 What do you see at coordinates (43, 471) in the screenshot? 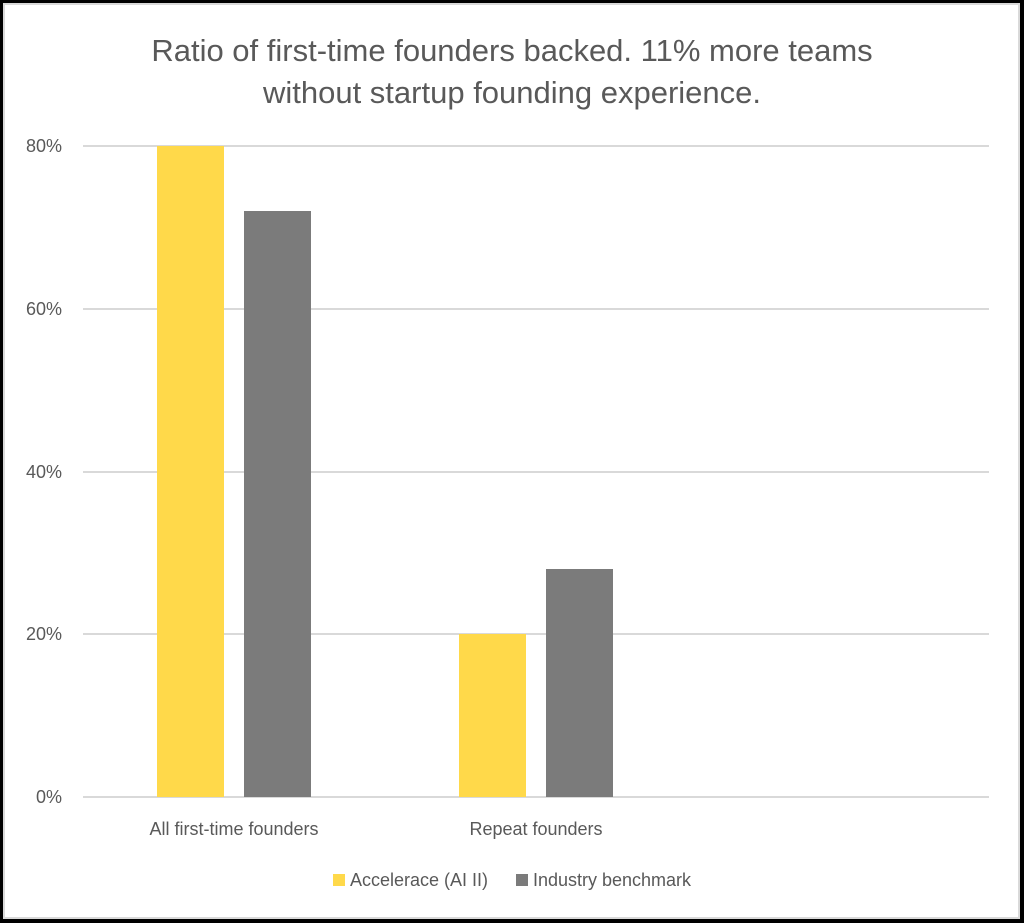
I see `y-tick-label: 40%` at bounding box center [43, 471].